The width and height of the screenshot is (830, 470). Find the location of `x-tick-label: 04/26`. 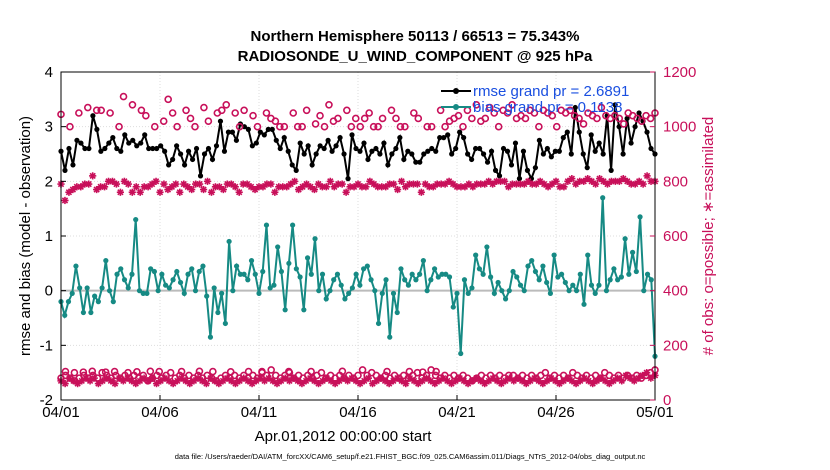

x-tick-label: 04/26 is located at coordinates (556, 412).